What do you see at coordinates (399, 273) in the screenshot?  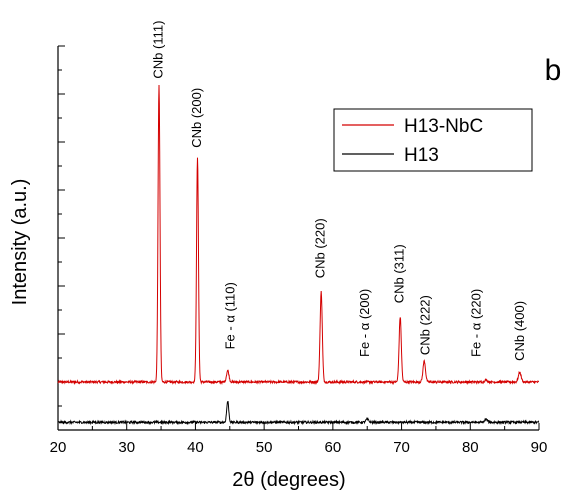 I see `peak-annotation: CNb (311)` at bounding box center [399, 273].